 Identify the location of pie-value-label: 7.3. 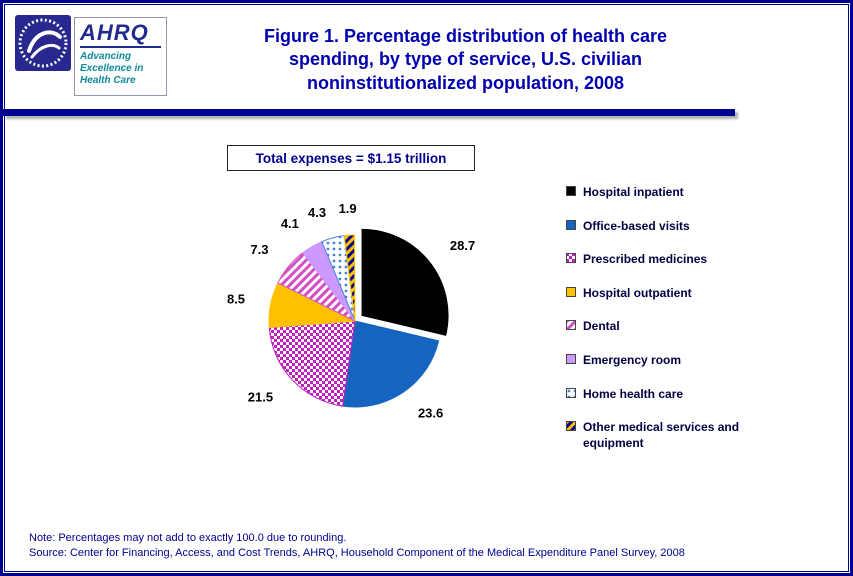
(259, 249).